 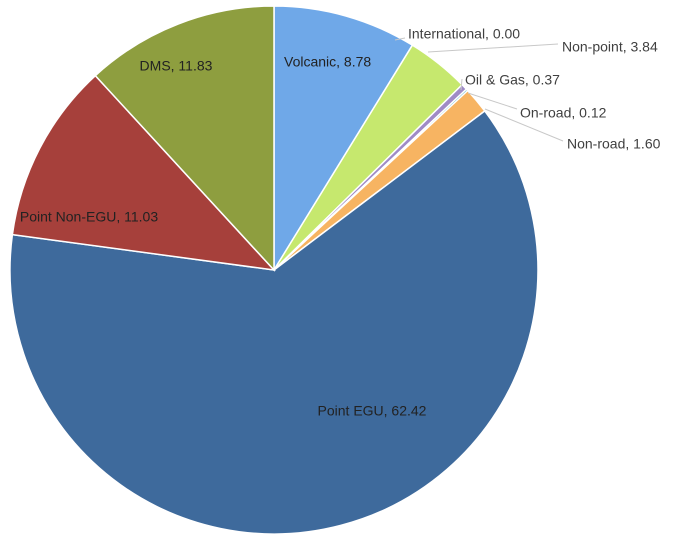 What do you see at coordinates (343, 139) in the screenshot?
I see `slice-volcanic` at bounding box center [343, 139].